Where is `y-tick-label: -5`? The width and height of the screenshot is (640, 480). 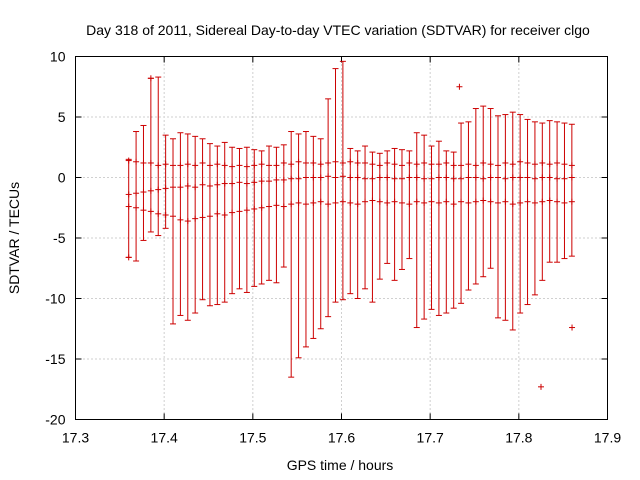
y-tick-label: -5 is located at coordinates (59, 238).